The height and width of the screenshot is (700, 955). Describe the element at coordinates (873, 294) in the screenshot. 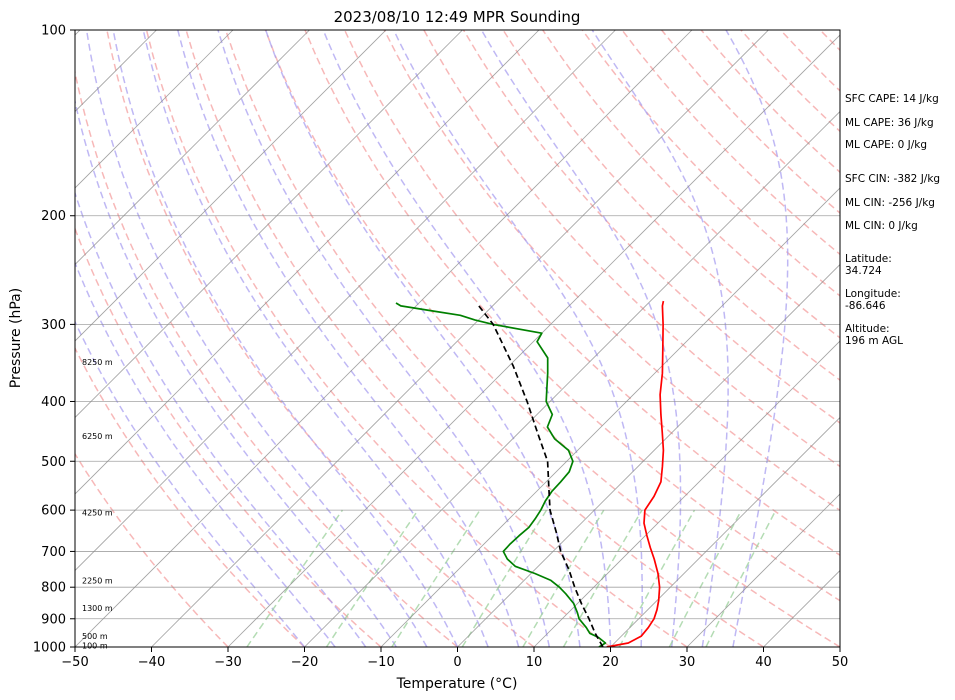

I see `longitude-label: Longitude:` at that location.